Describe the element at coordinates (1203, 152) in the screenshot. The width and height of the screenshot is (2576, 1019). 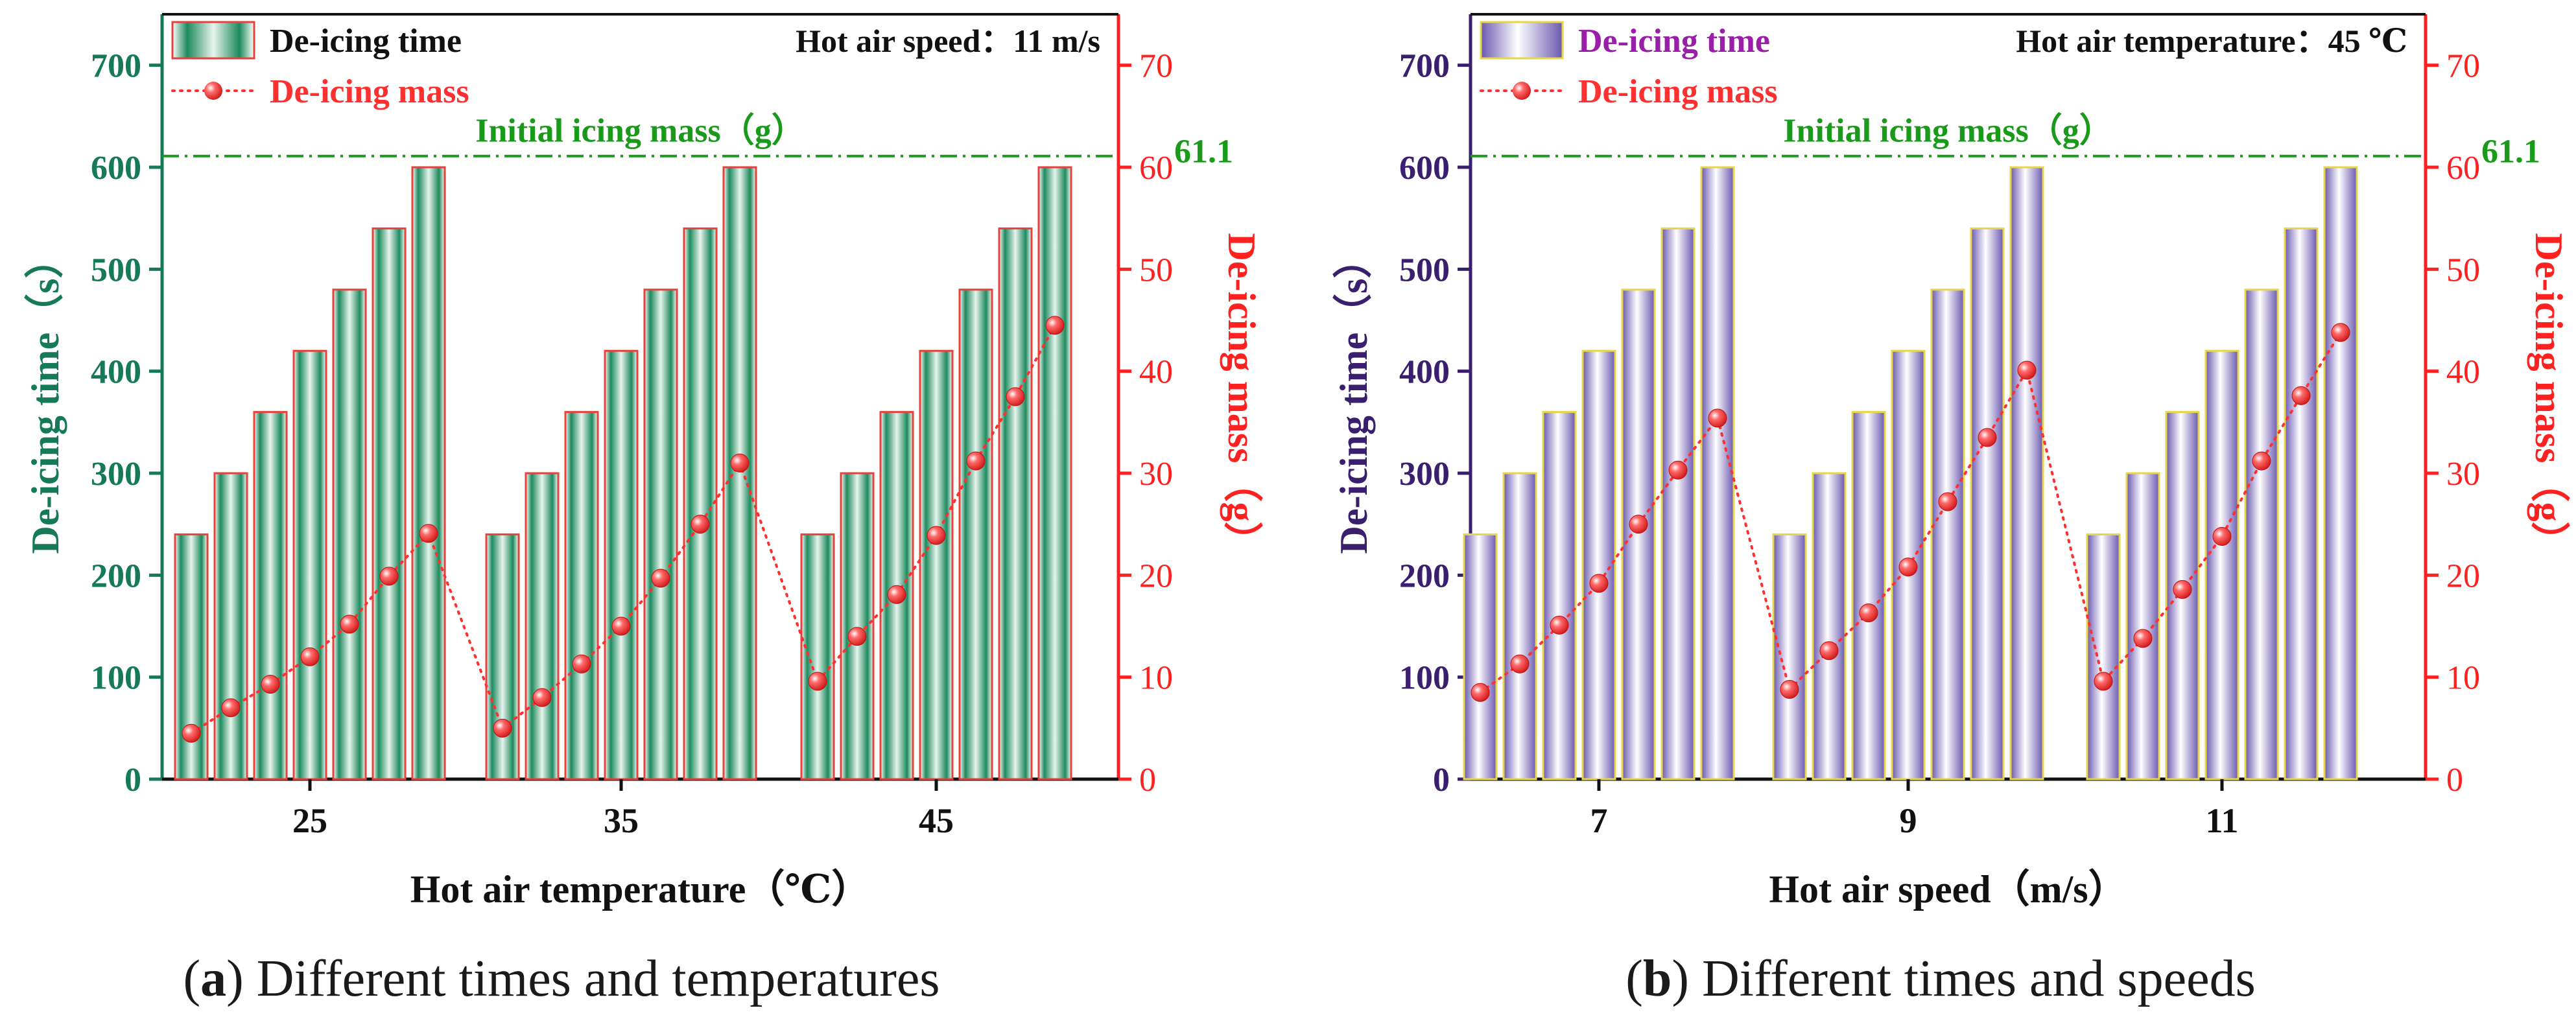
I see `charta-reference-value-label: 61.1` at that location.